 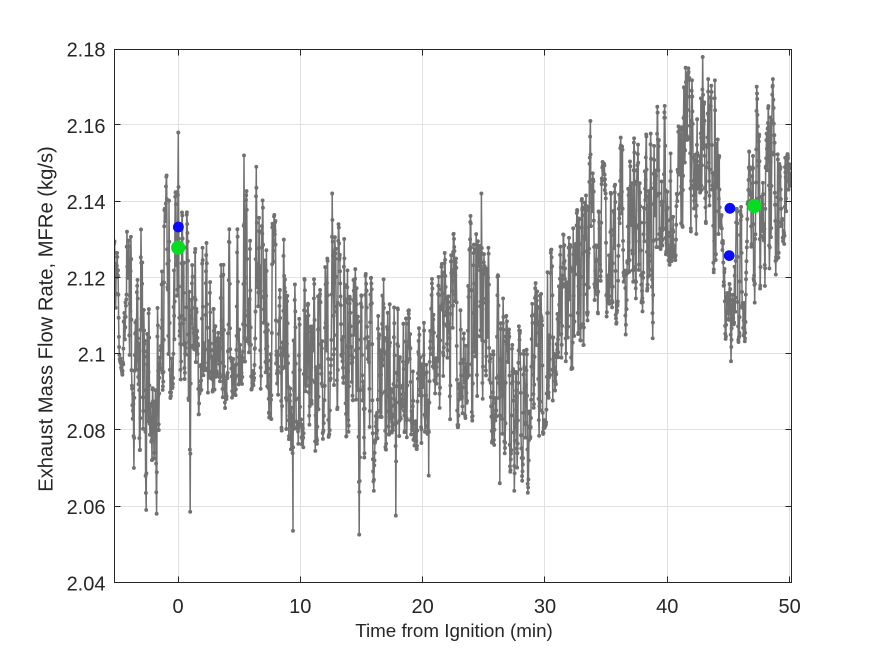 What do you see at coordinates (86, 584) in the screenshot?
I see `svg-text: 2.04` at bounding box center [86, 584].